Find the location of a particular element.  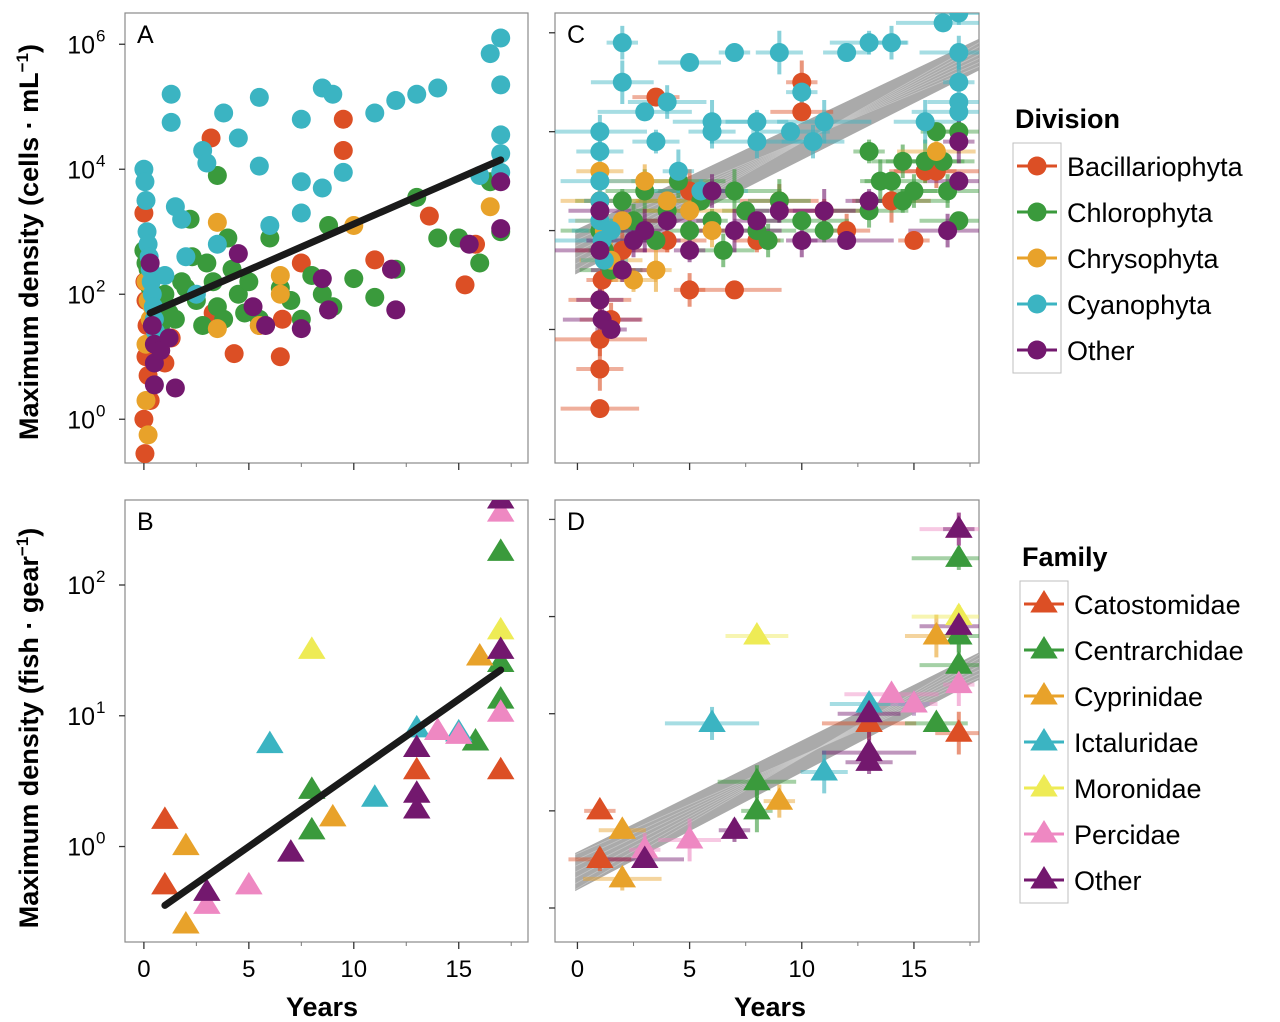

x-tick-label: 0 is located at coordinates (143, 969).